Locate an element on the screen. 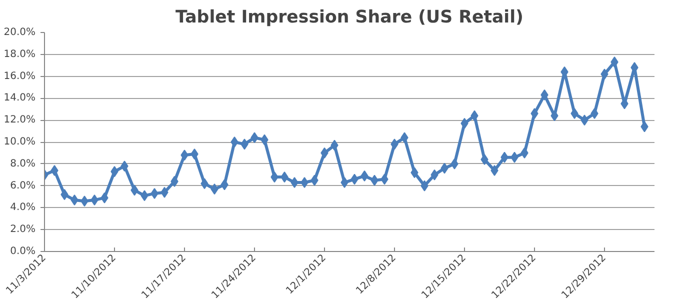 The height and width of the screenshot is (308, 682). y-tick-label: 18.0% is located at coordinates (20, 54).